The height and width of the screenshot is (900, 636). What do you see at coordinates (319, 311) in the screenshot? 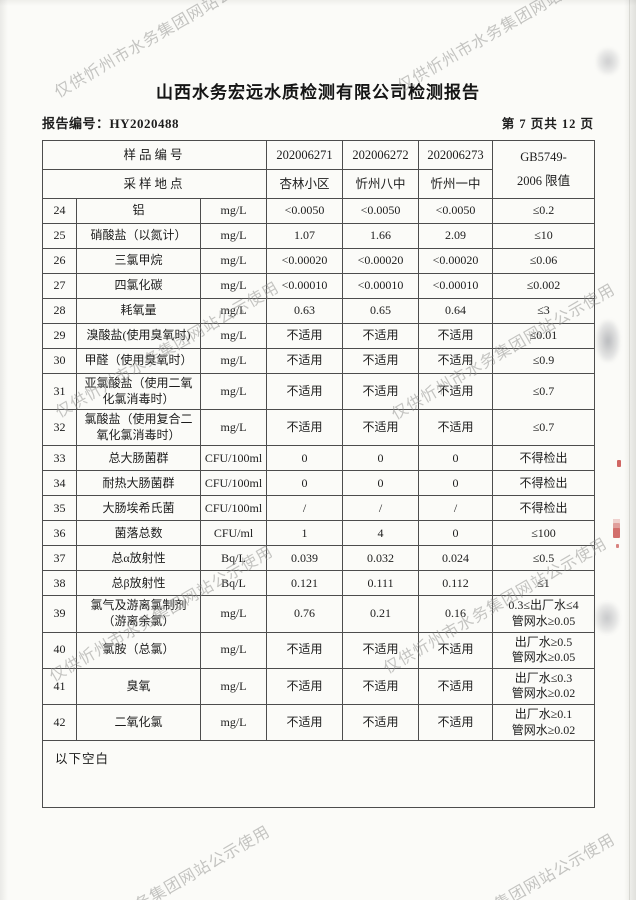
I see `table-row: 28 耗氧量 mg/L 0.63 0.65 0.64 ≤3` at bounding box center [319, 311].